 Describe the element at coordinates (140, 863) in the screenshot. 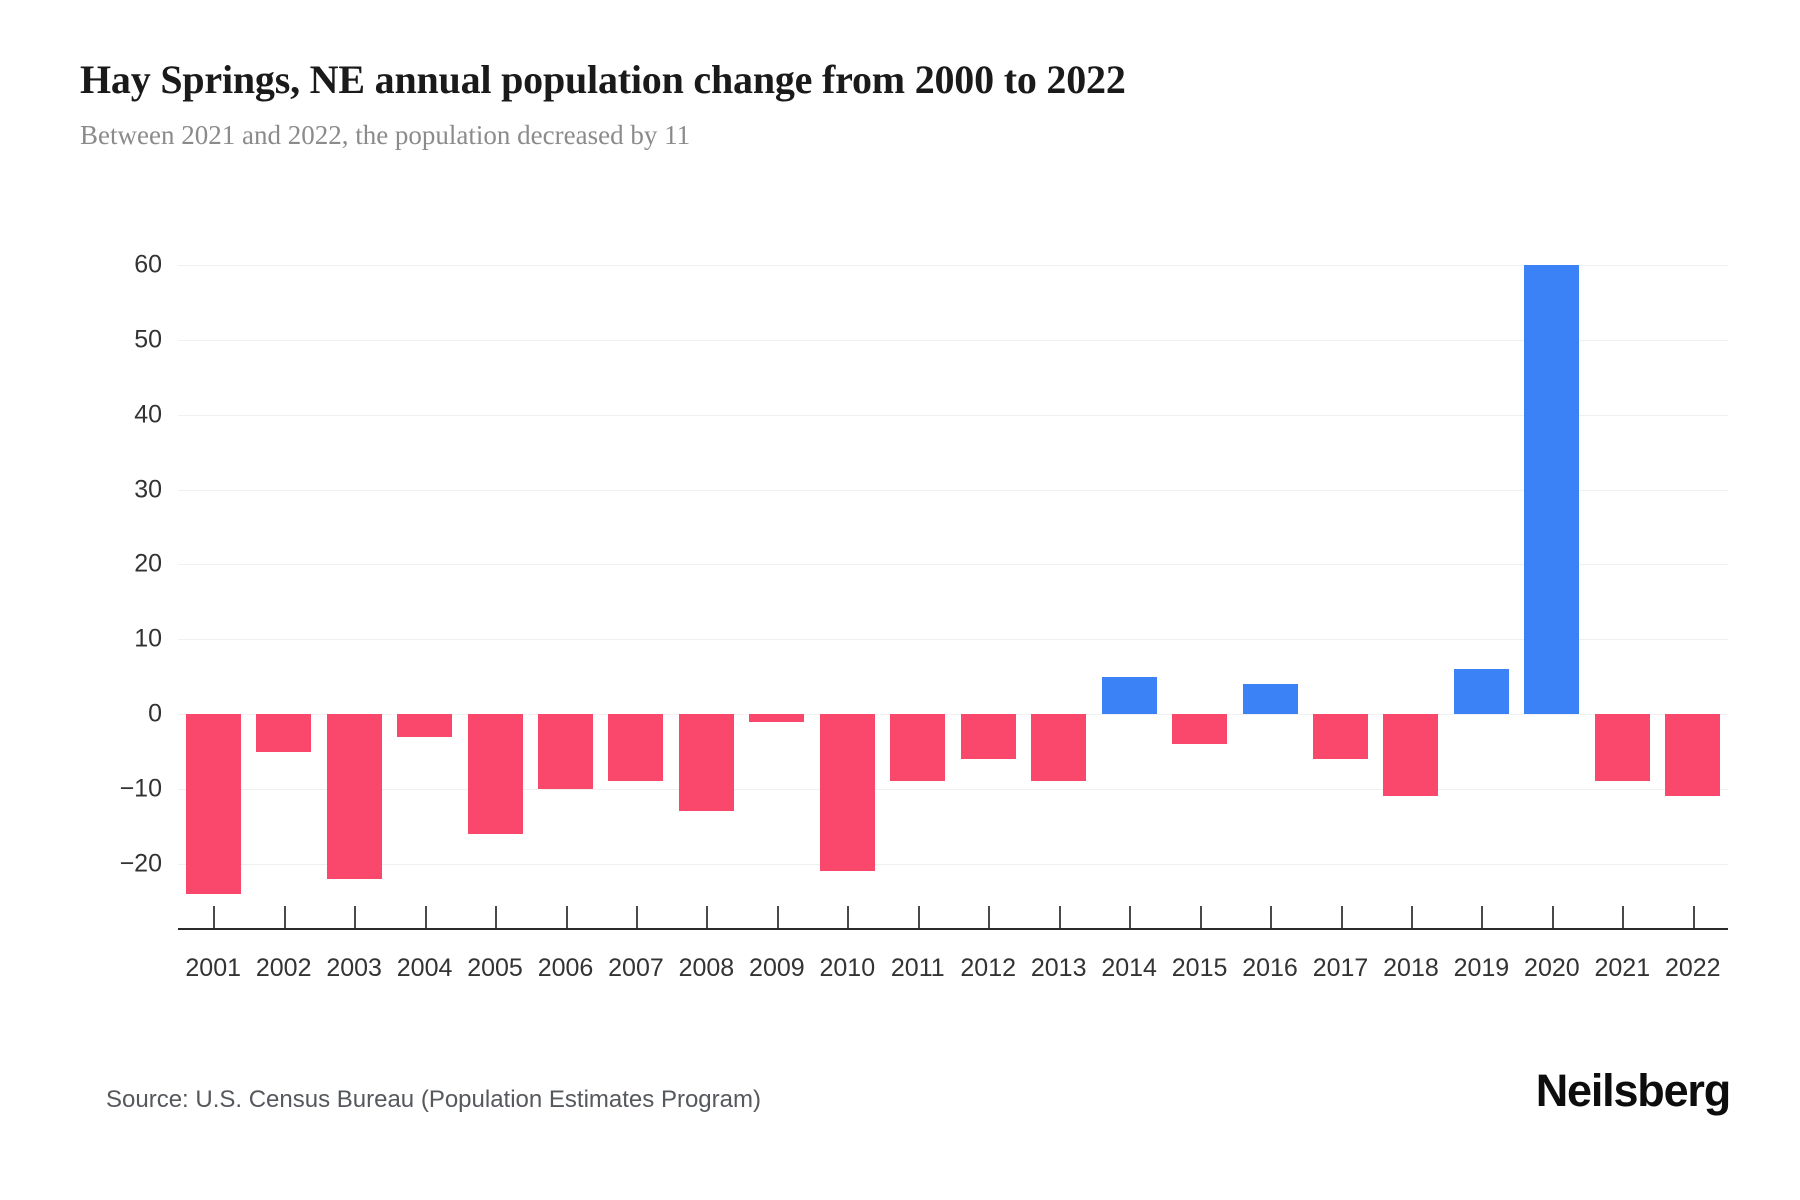

I see `y-axis-tick-label: −20` at that location.